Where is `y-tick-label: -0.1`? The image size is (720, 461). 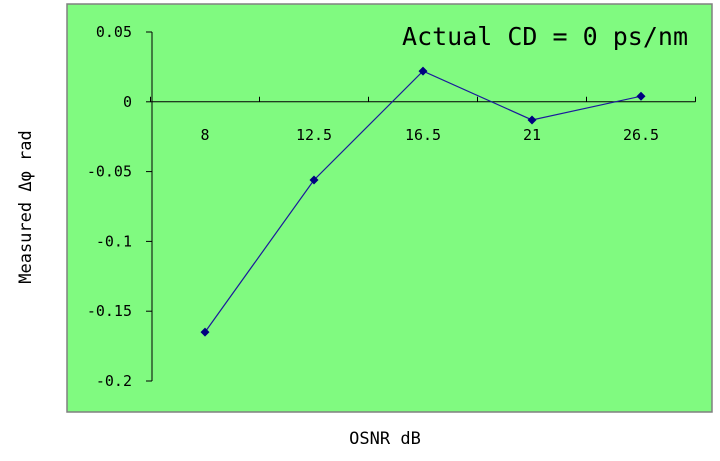 y-tick-label: -0.1 is located at coordinates (114, 241).